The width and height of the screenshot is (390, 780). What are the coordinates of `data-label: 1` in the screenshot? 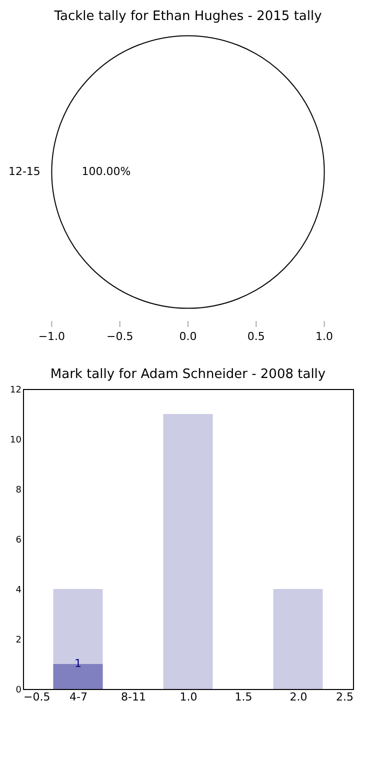 It's located at (78, 663).